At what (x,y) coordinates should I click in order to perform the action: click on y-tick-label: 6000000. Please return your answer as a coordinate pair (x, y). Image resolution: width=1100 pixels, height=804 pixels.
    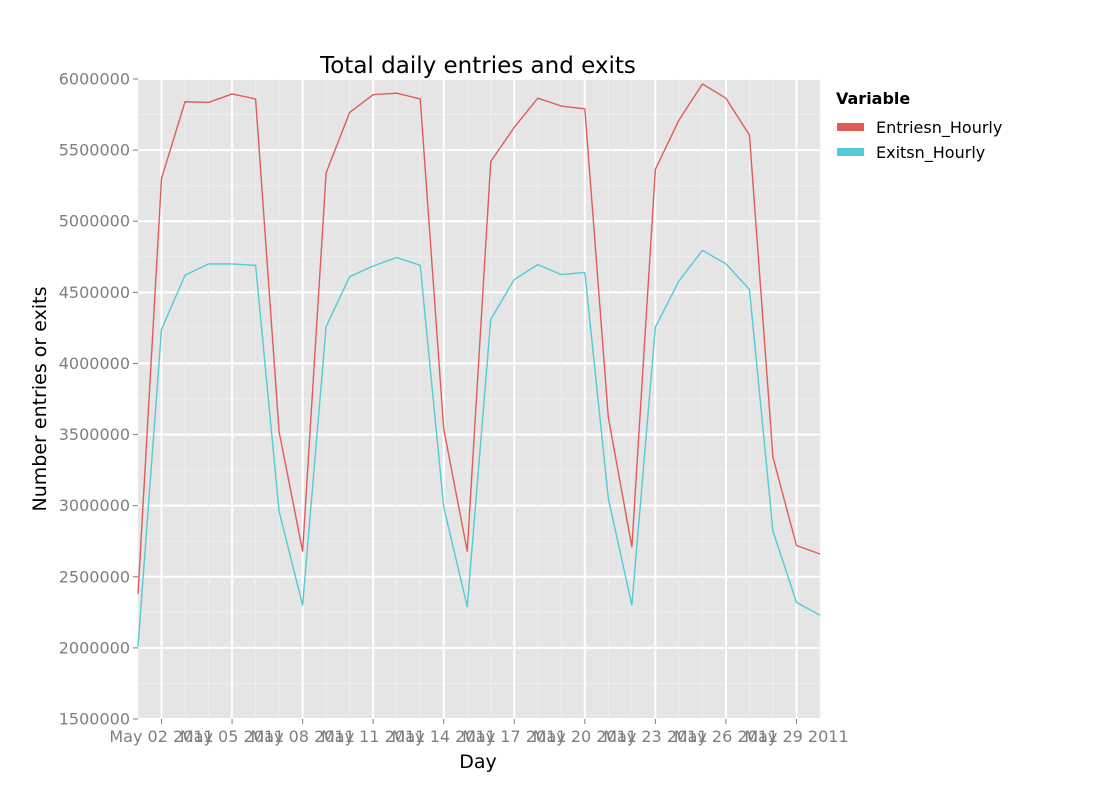
    Looking at the image, I should click on (94, 79).